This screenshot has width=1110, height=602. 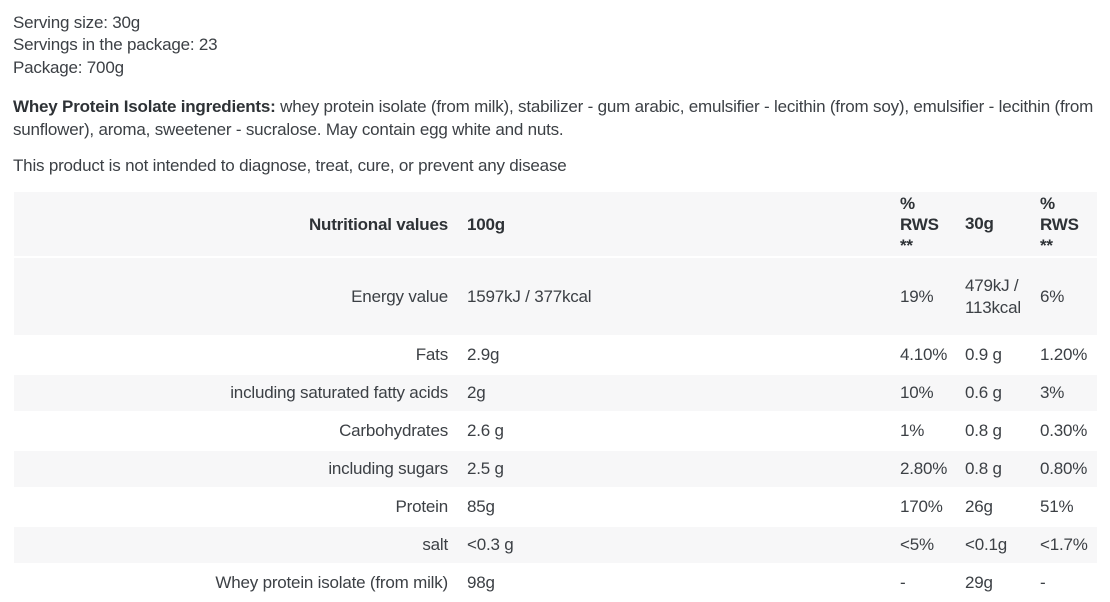 I want to click on row-label: Whey protein isolate (from milk), so click(x=331, y=583).